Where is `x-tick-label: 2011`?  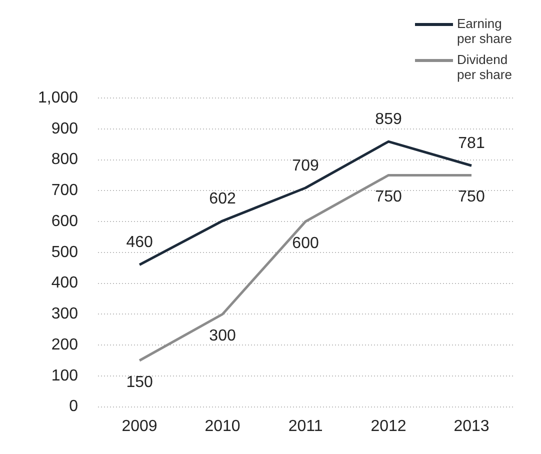 x-tick-label: 2011 is located at coordinates (305, 426).